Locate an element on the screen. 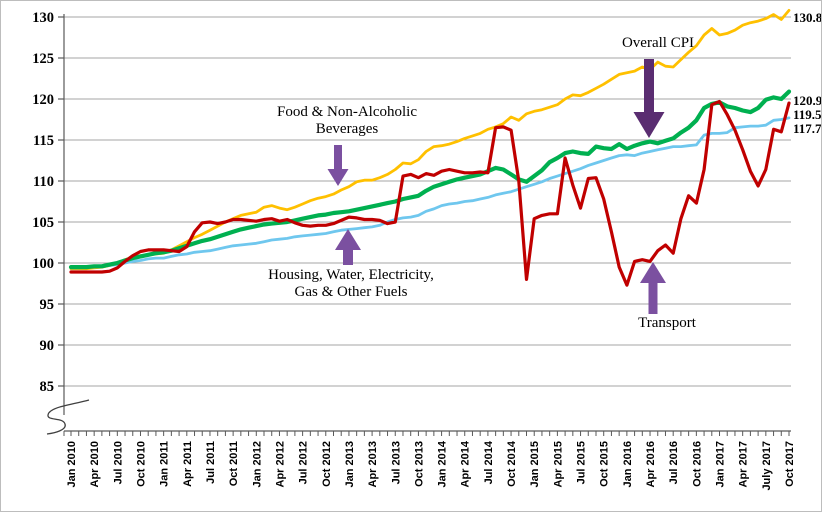 The image size is (822, 512). x-tick-label: Jul 2014 is located at coordinates (489, 462).